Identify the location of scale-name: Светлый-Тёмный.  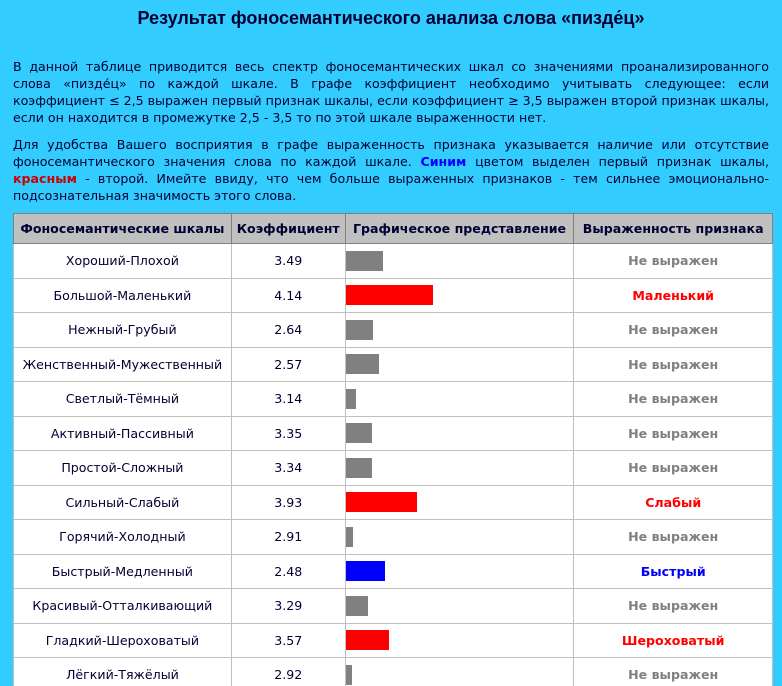
(122, 399).